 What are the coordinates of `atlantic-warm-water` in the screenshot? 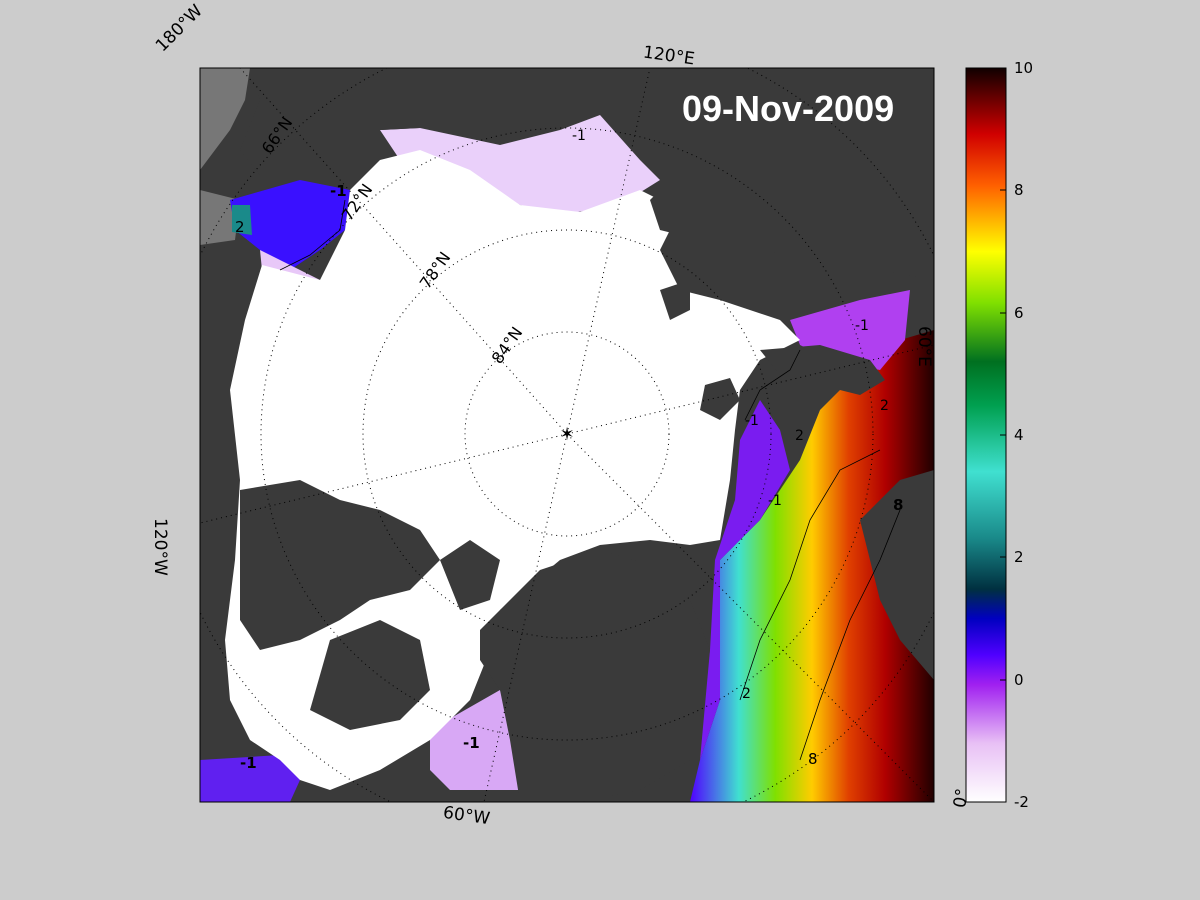 It's located at (812, 566).